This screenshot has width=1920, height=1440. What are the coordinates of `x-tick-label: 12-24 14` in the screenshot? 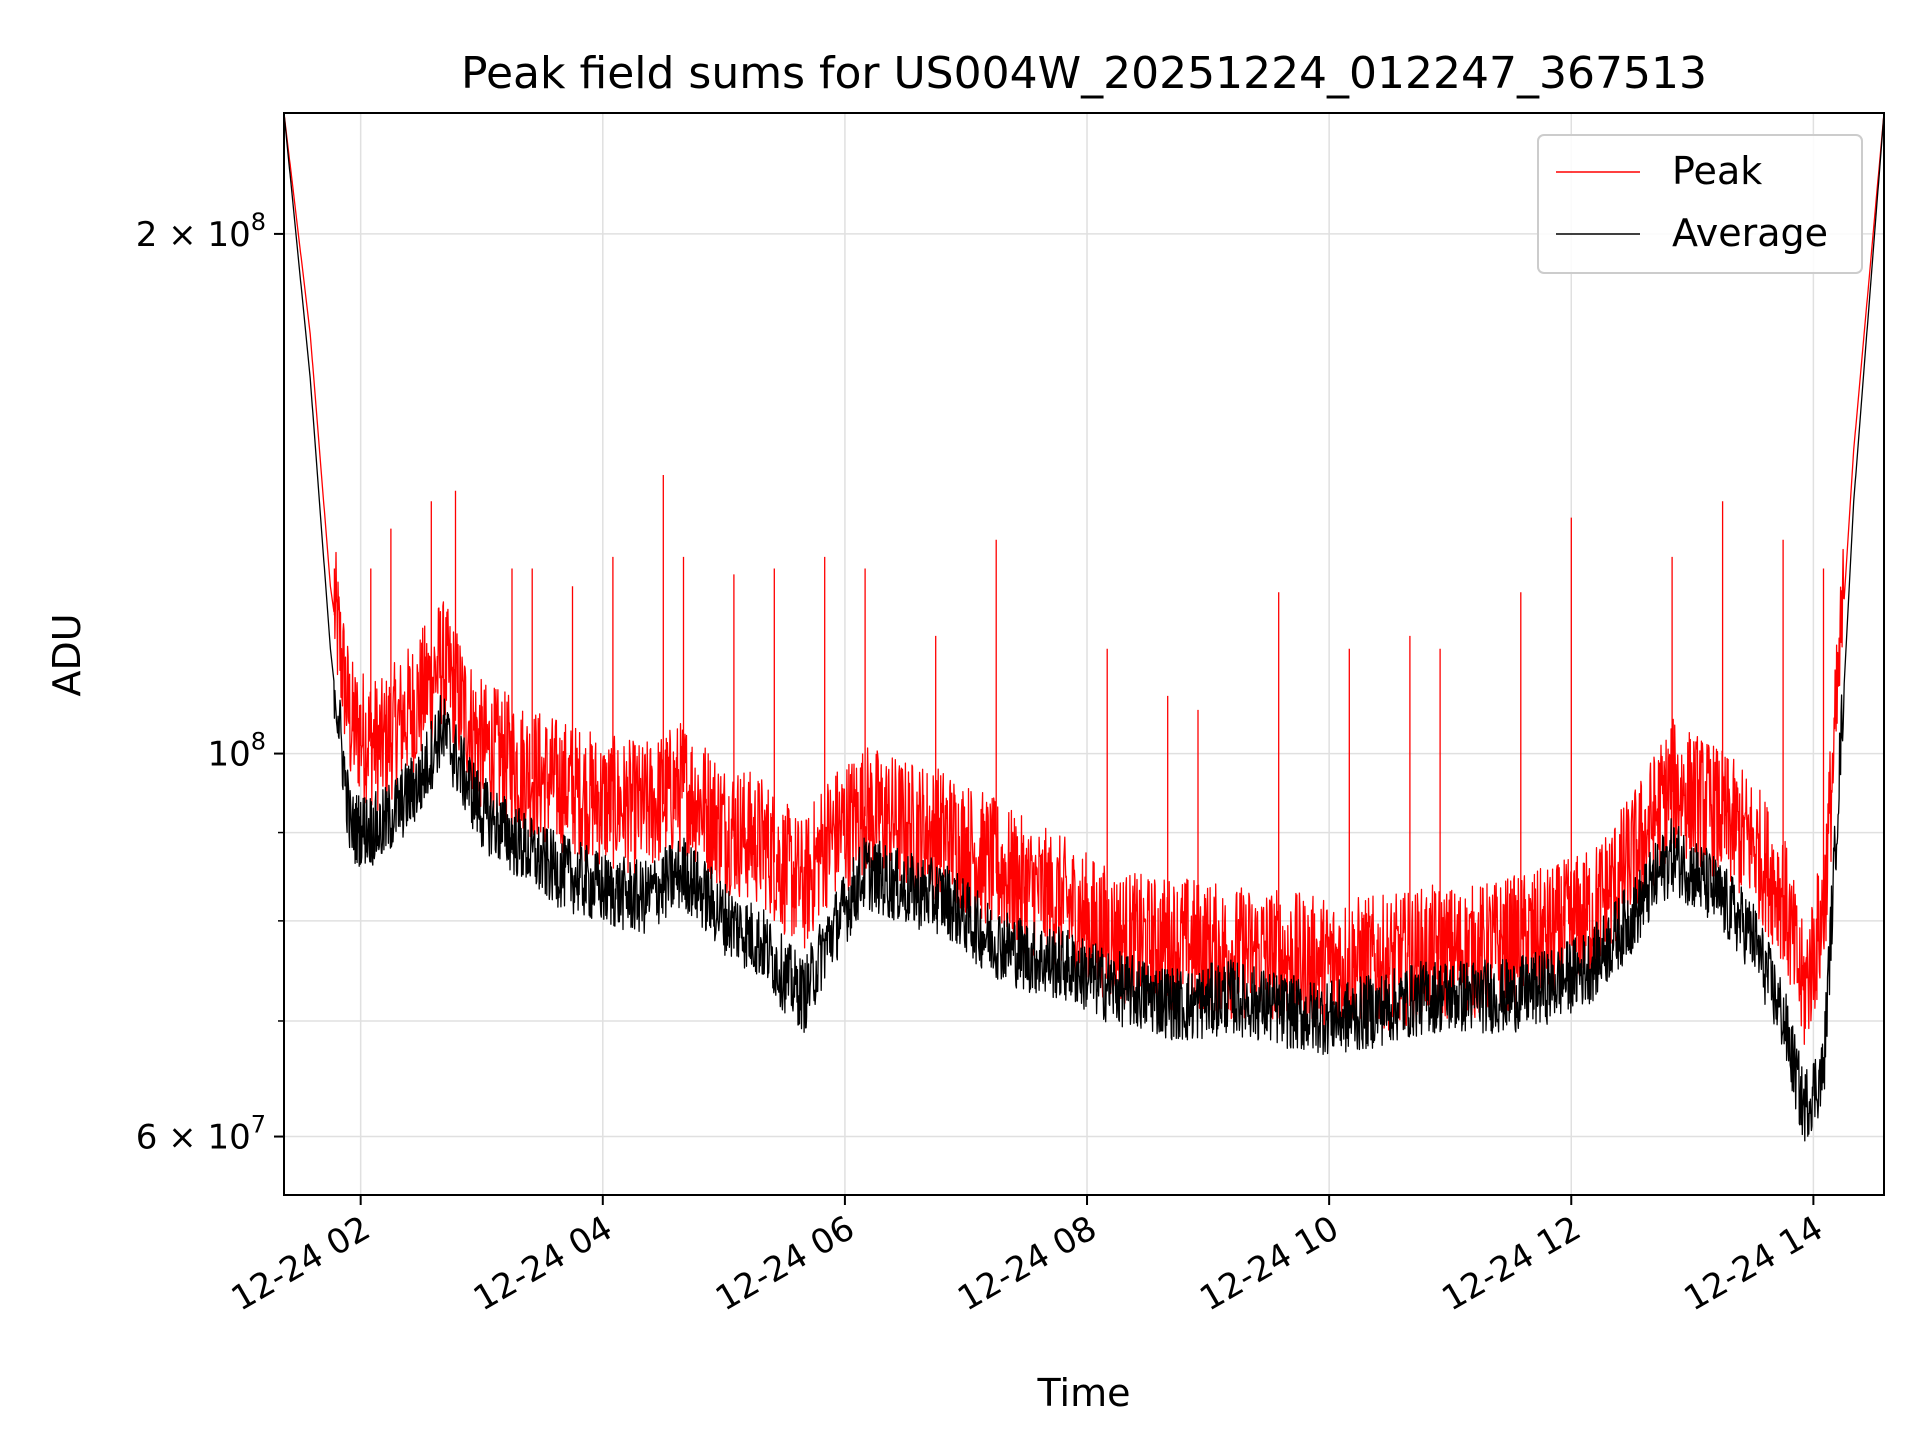 It's located at (1753, 1263).